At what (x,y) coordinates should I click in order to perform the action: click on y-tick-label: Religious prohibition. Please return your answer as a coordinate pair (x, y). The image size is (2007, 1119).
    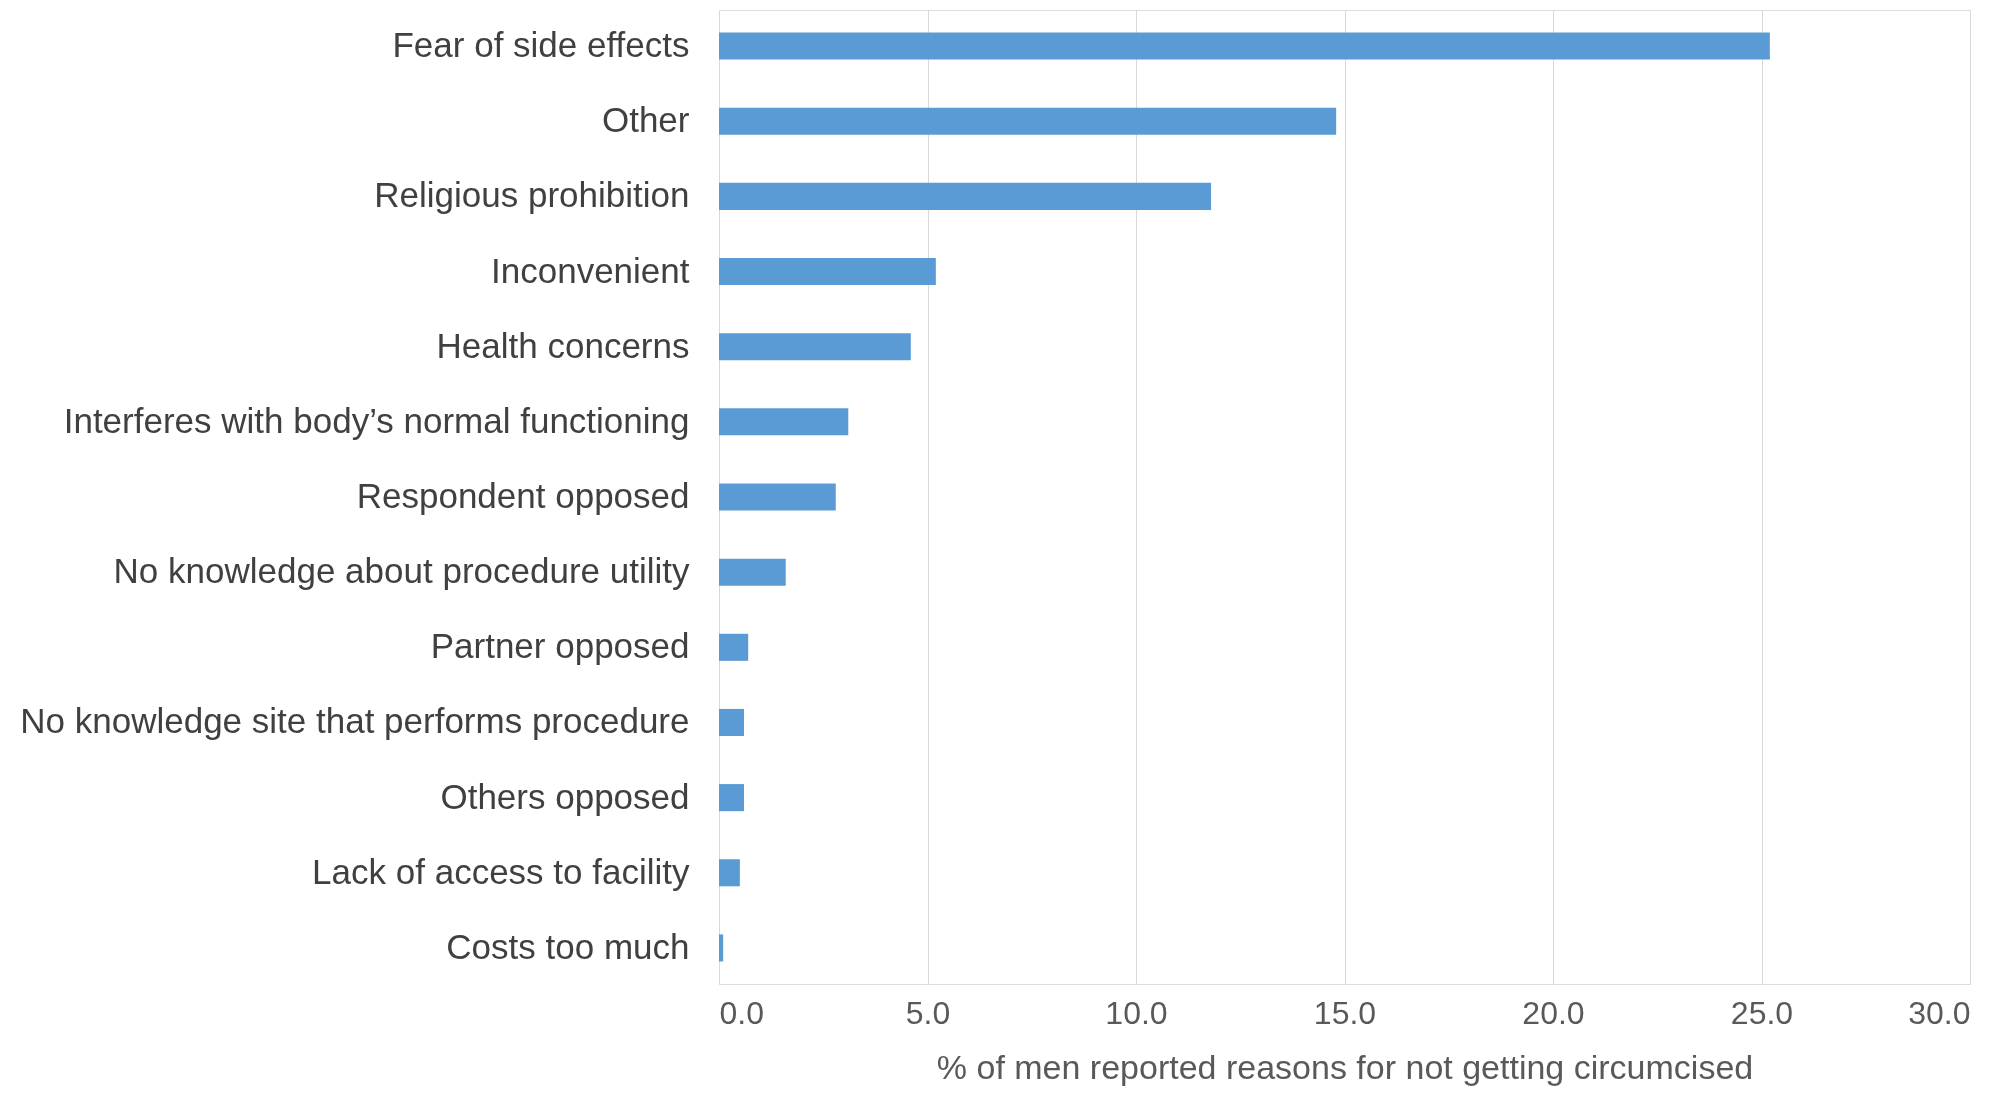
    Looking at the image, I should click on (532, 195).